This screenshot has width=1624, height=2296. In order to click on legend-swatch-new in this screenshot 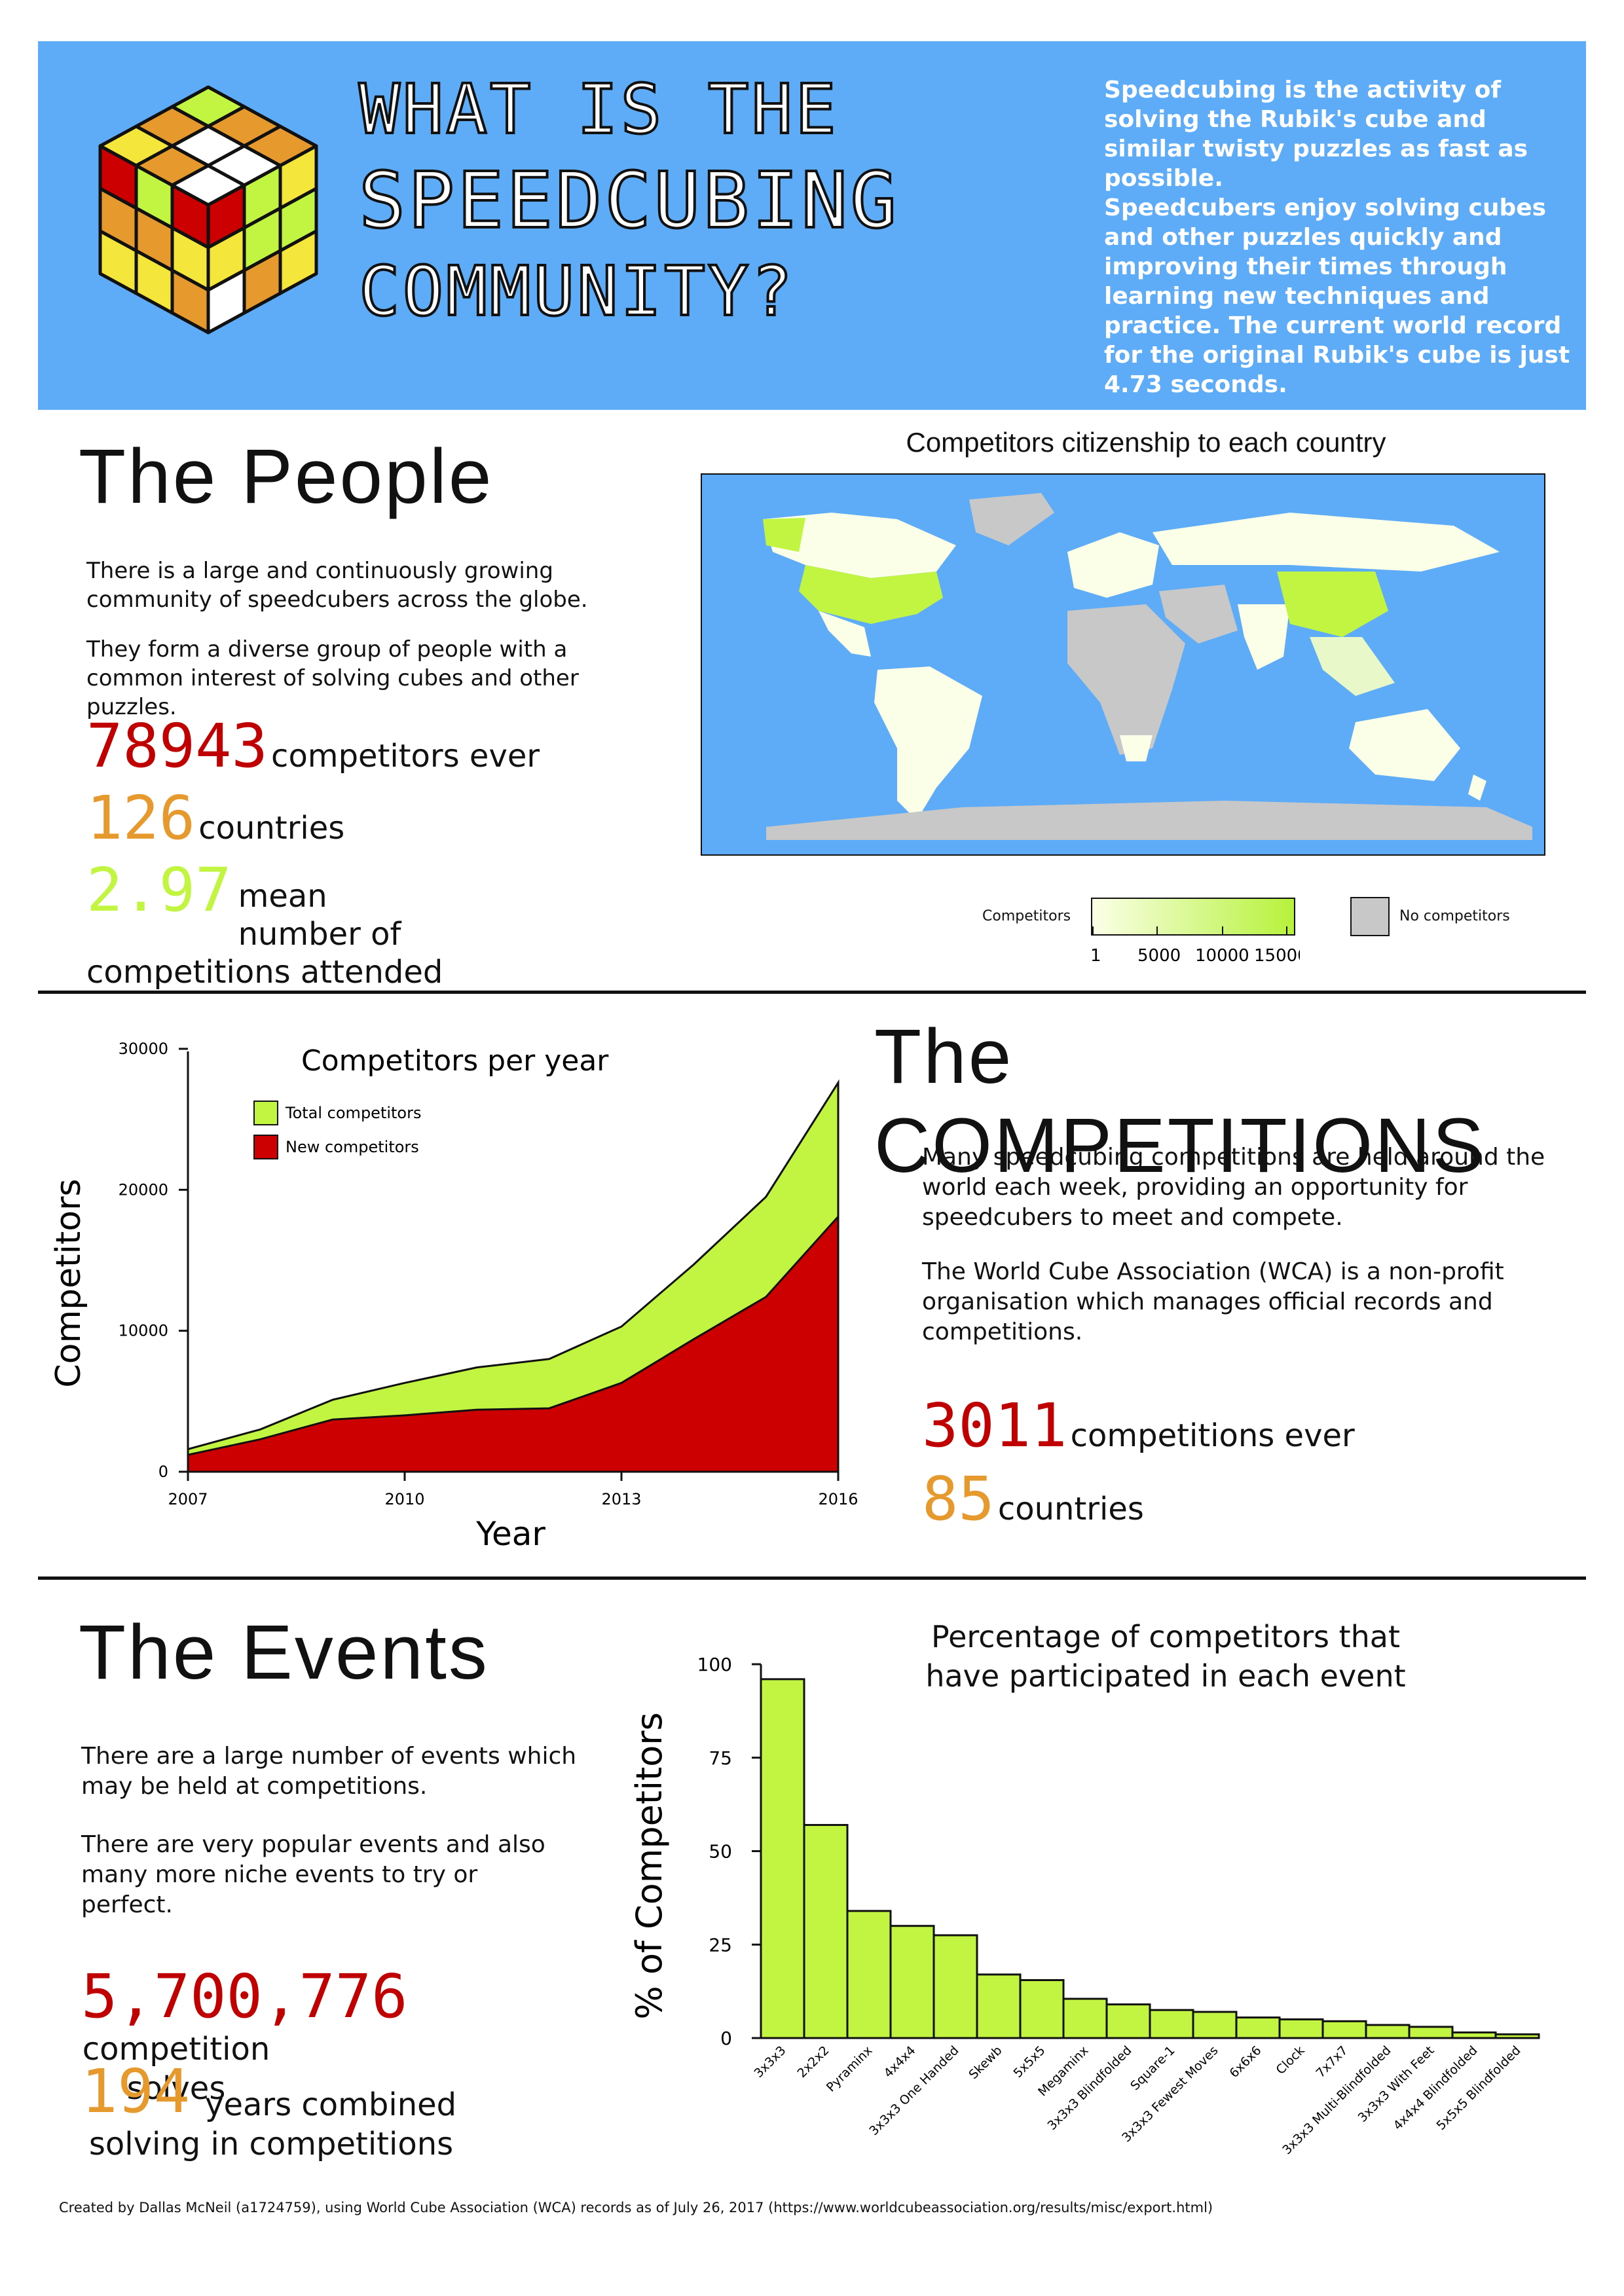, I will do `click(265, 1147)`.